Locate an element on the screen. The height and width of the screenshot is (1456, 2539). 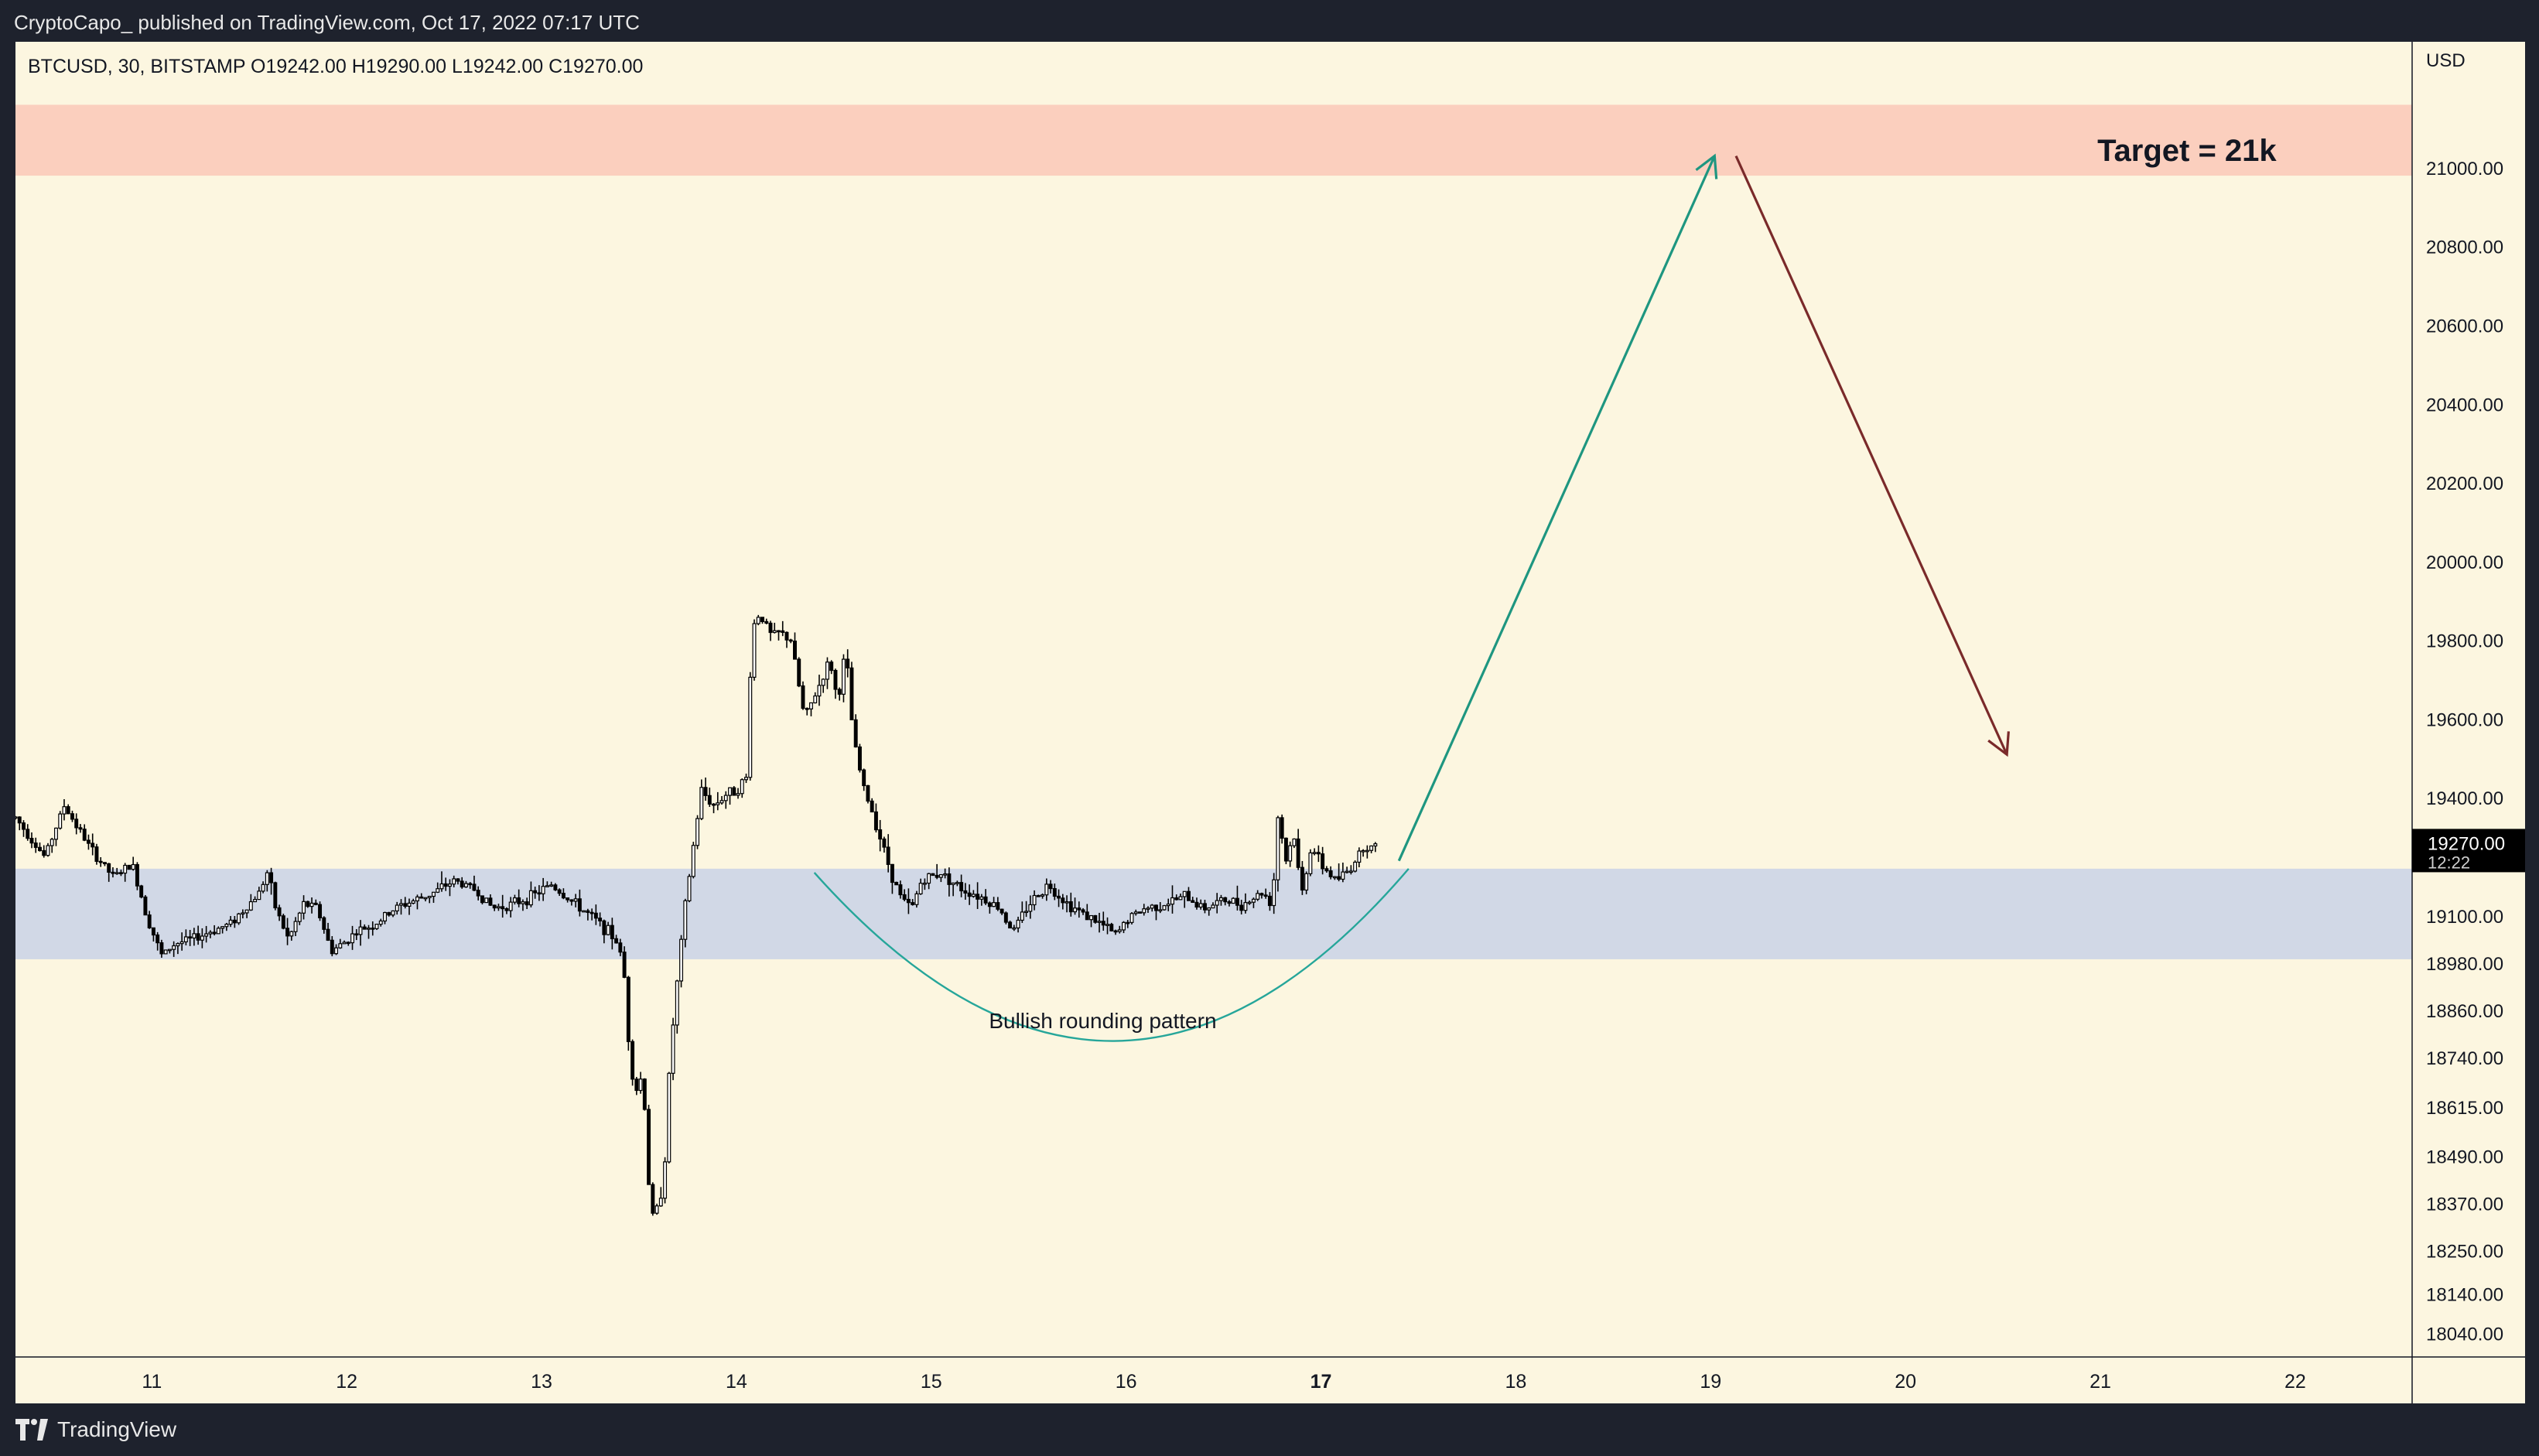
time-tick-label: 17 is located at coordinates (1321, 1382).